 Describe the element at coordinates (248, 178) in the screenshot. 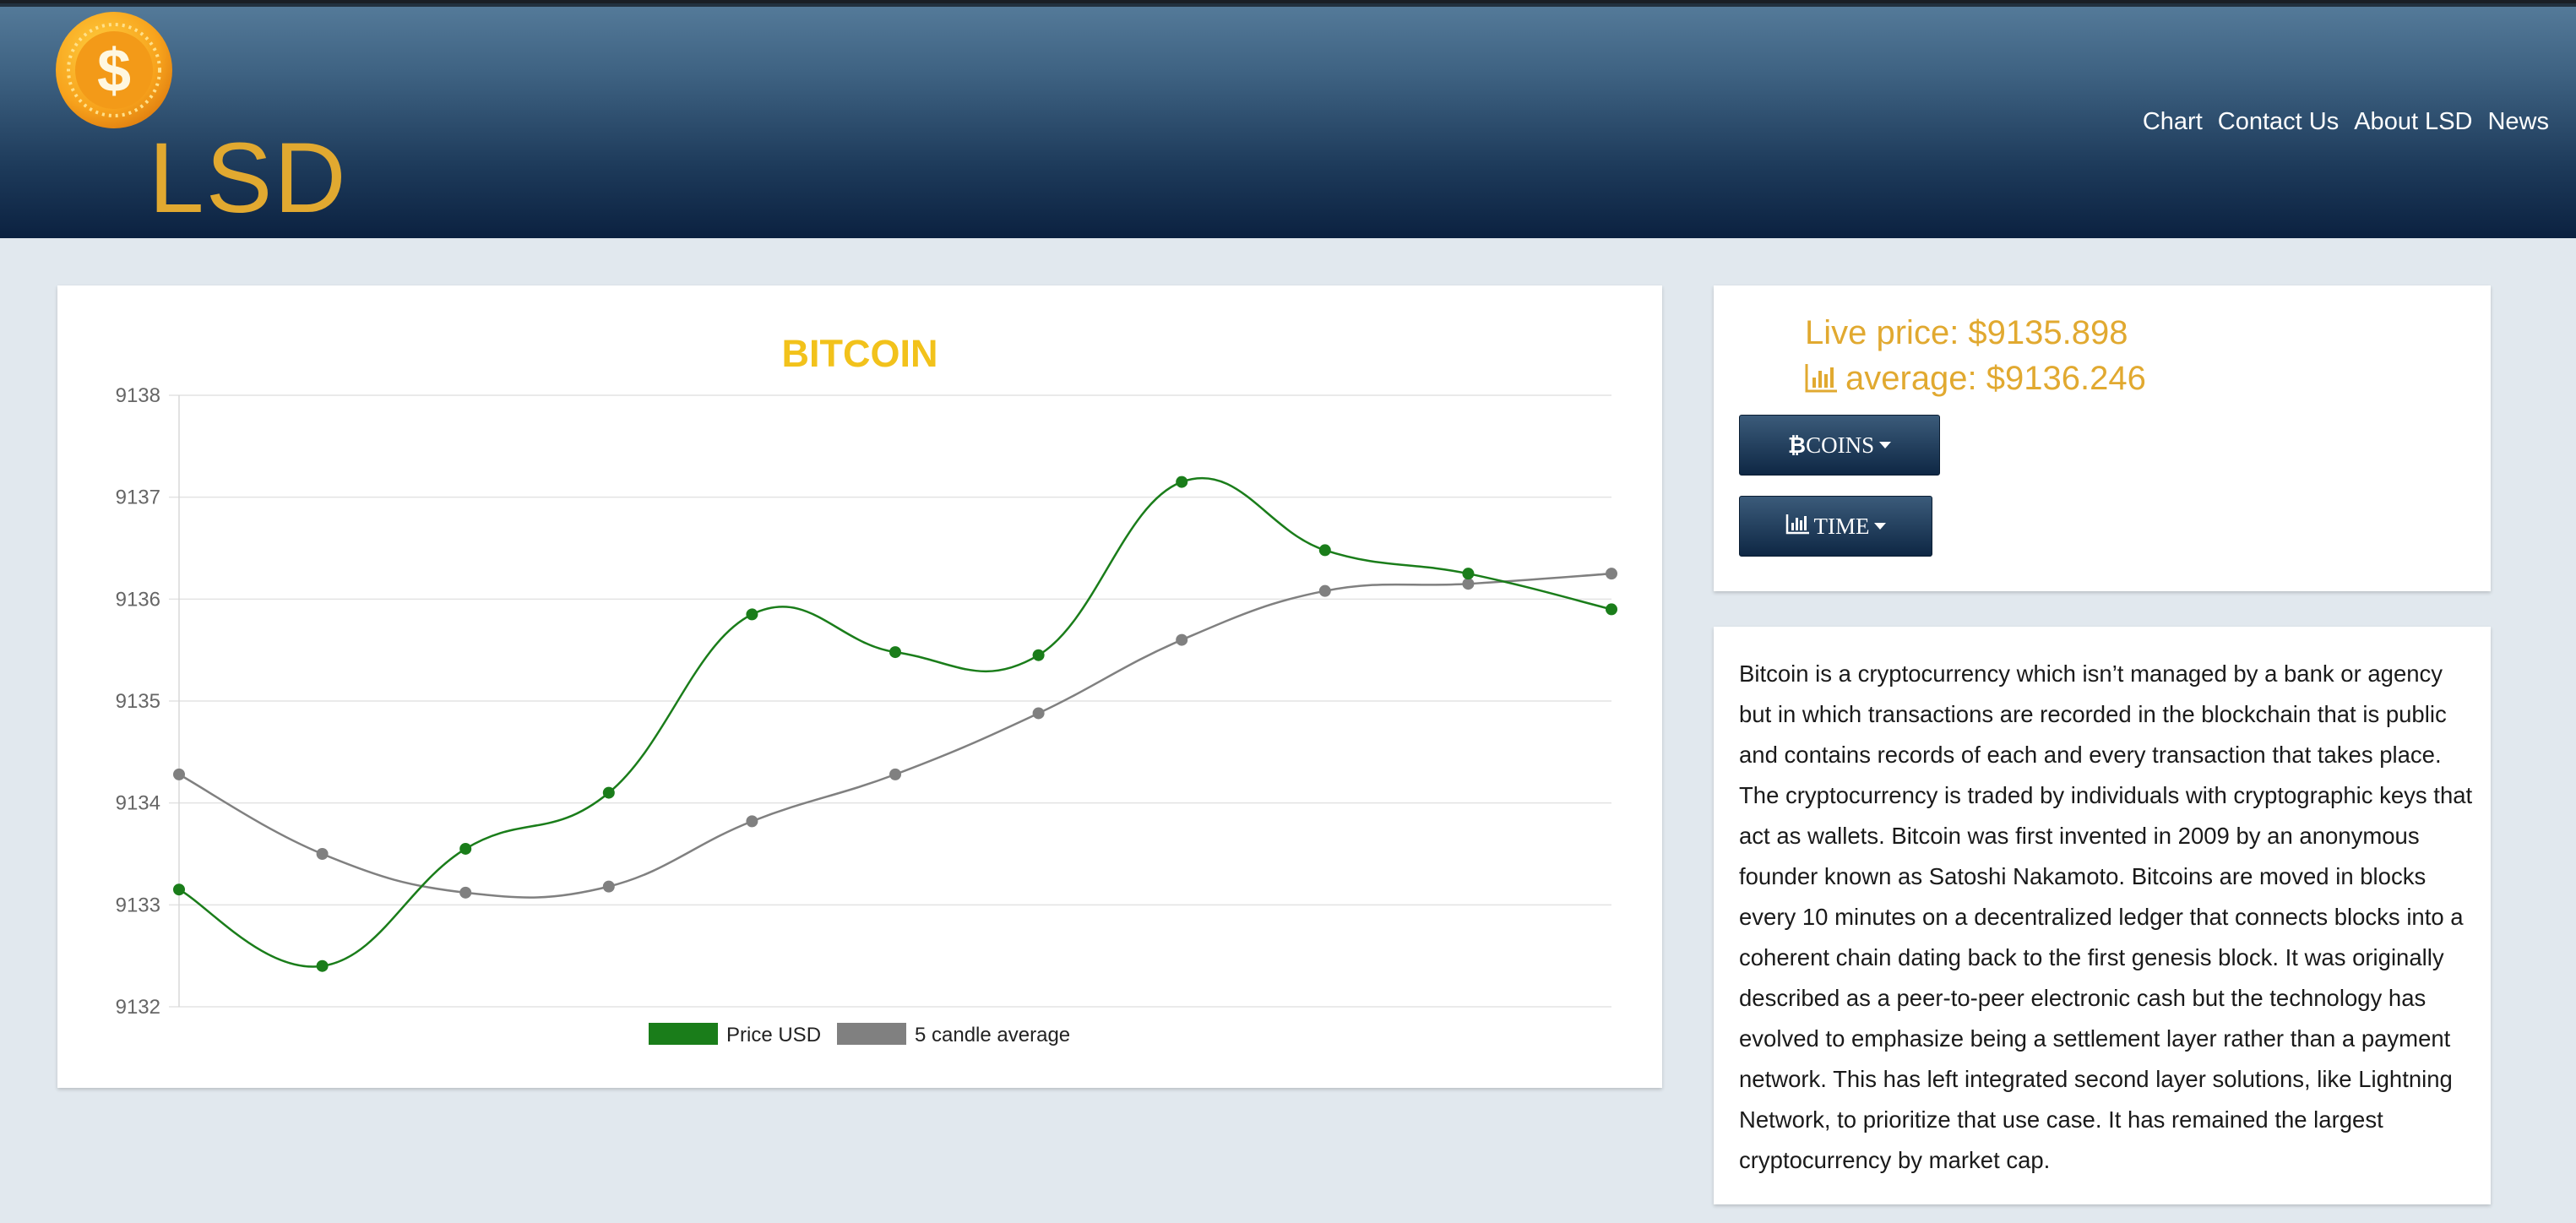

I see `brand-logo-text: LSD` at that location.